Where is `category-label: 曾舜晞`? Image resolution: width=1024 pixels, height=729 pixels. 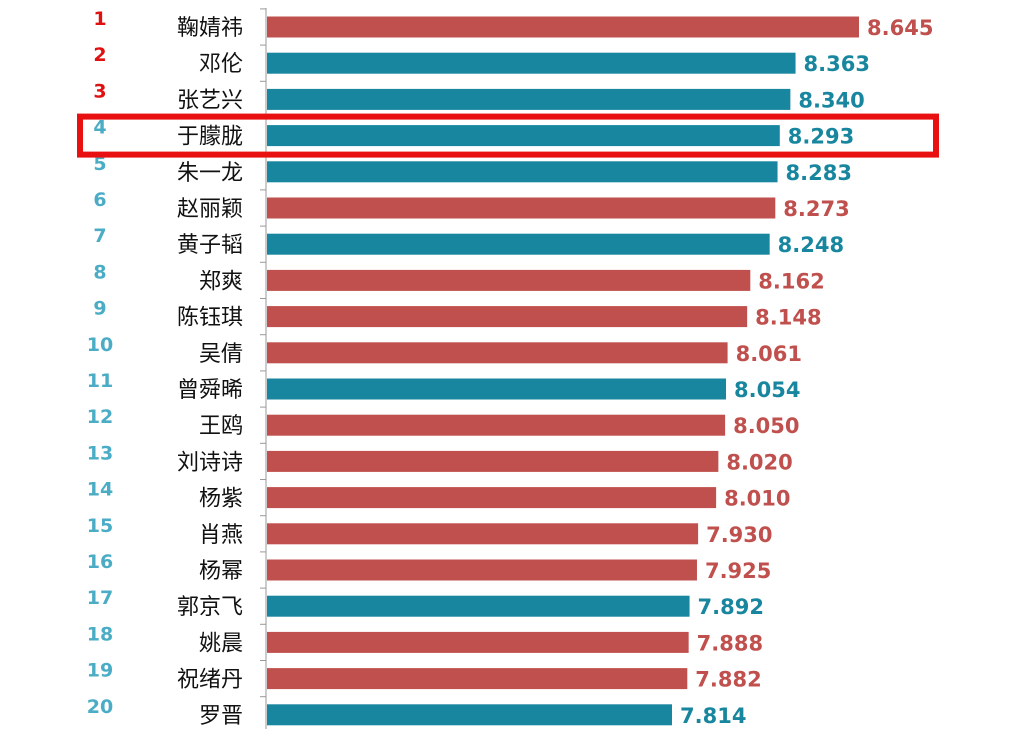 category-label: 曾舜晞 is located at coordinates (210, 390).